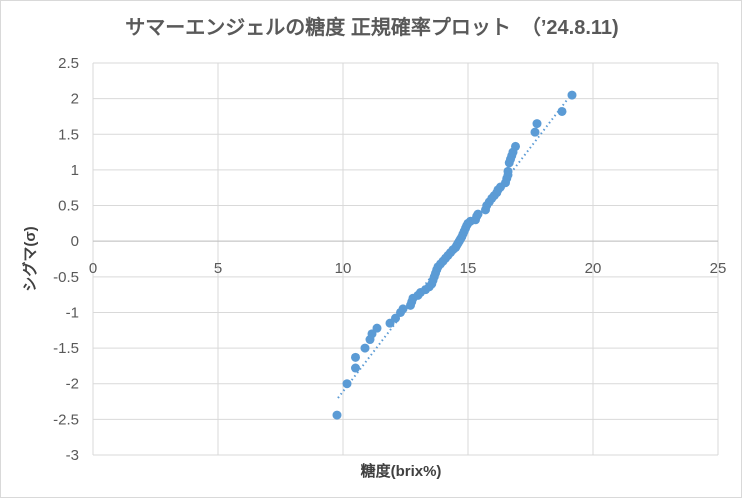 This screenshot has height=499, width=742. I want to click on y-tick-label: -2.5, so click(66, 419).